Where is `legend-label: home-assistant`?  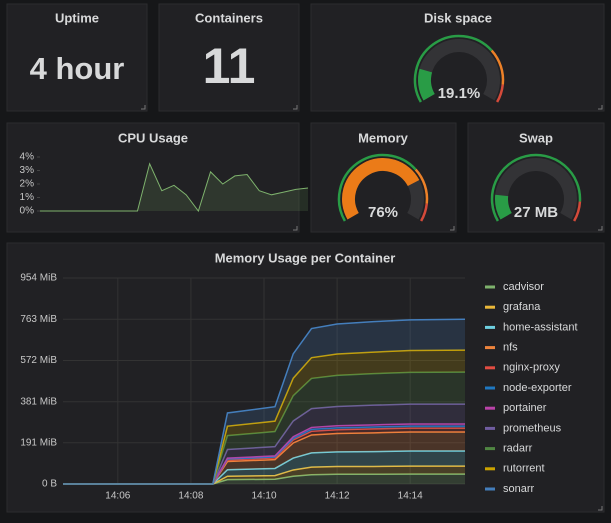
legend-label: home-assistant is located at coordinates (540, 327).